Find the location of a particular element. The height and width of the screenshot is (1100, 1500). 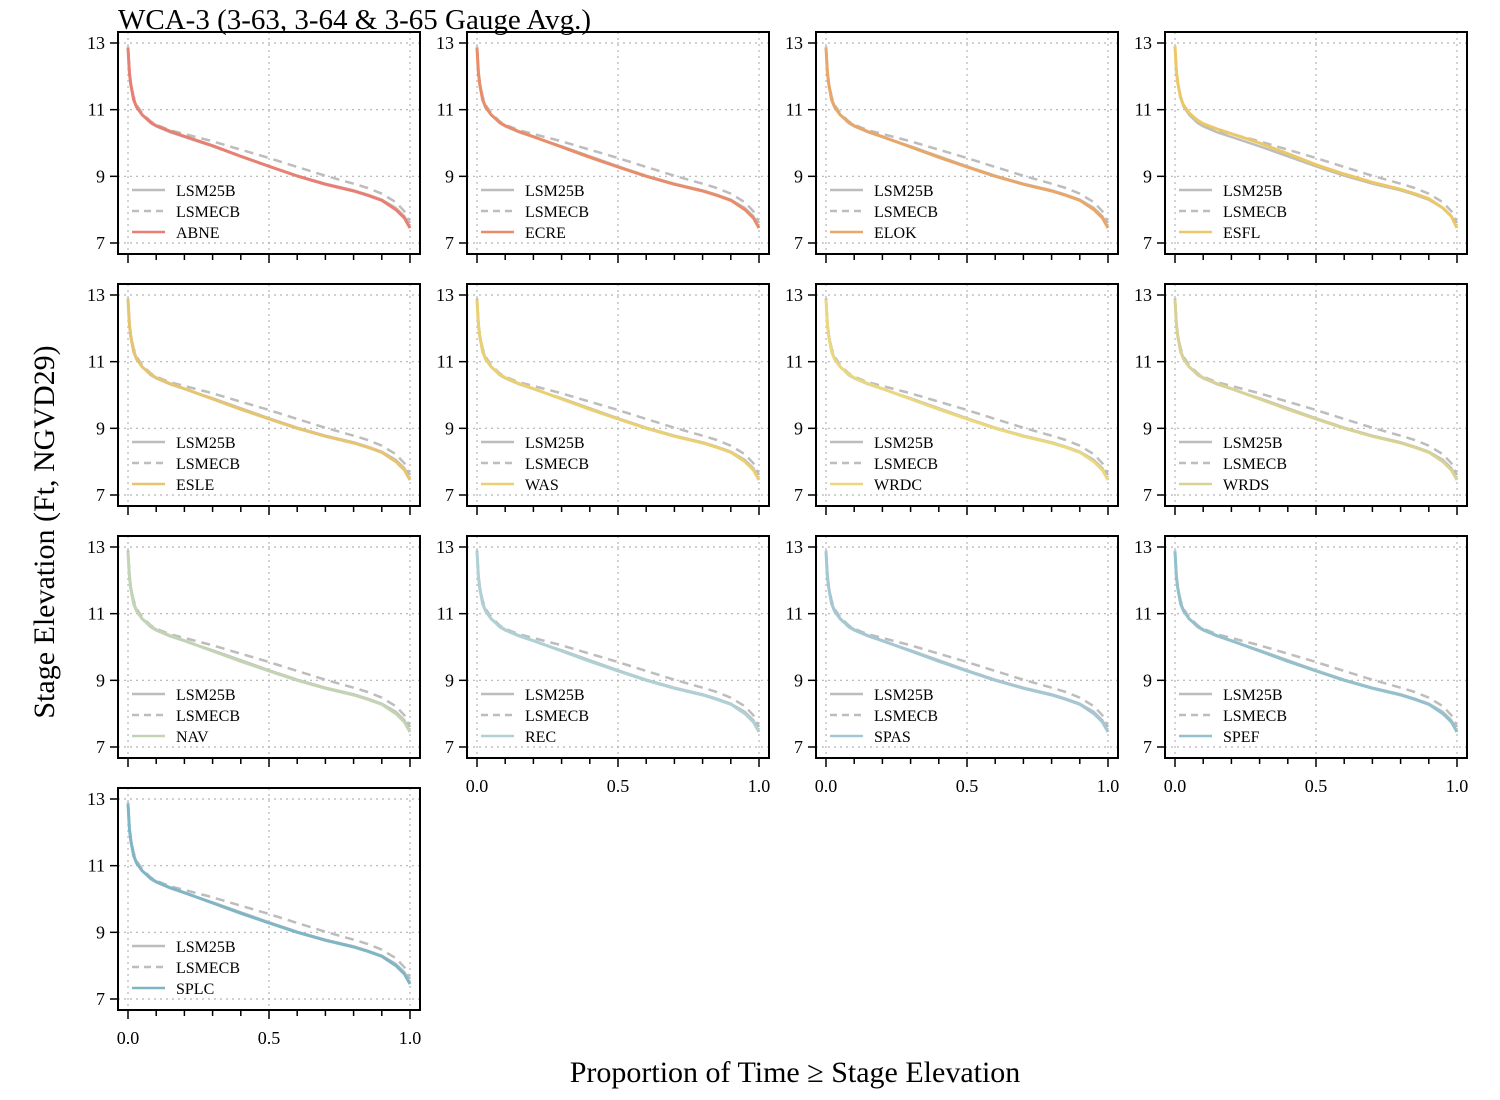

series-line-splc is located at coordinates (269, 894).